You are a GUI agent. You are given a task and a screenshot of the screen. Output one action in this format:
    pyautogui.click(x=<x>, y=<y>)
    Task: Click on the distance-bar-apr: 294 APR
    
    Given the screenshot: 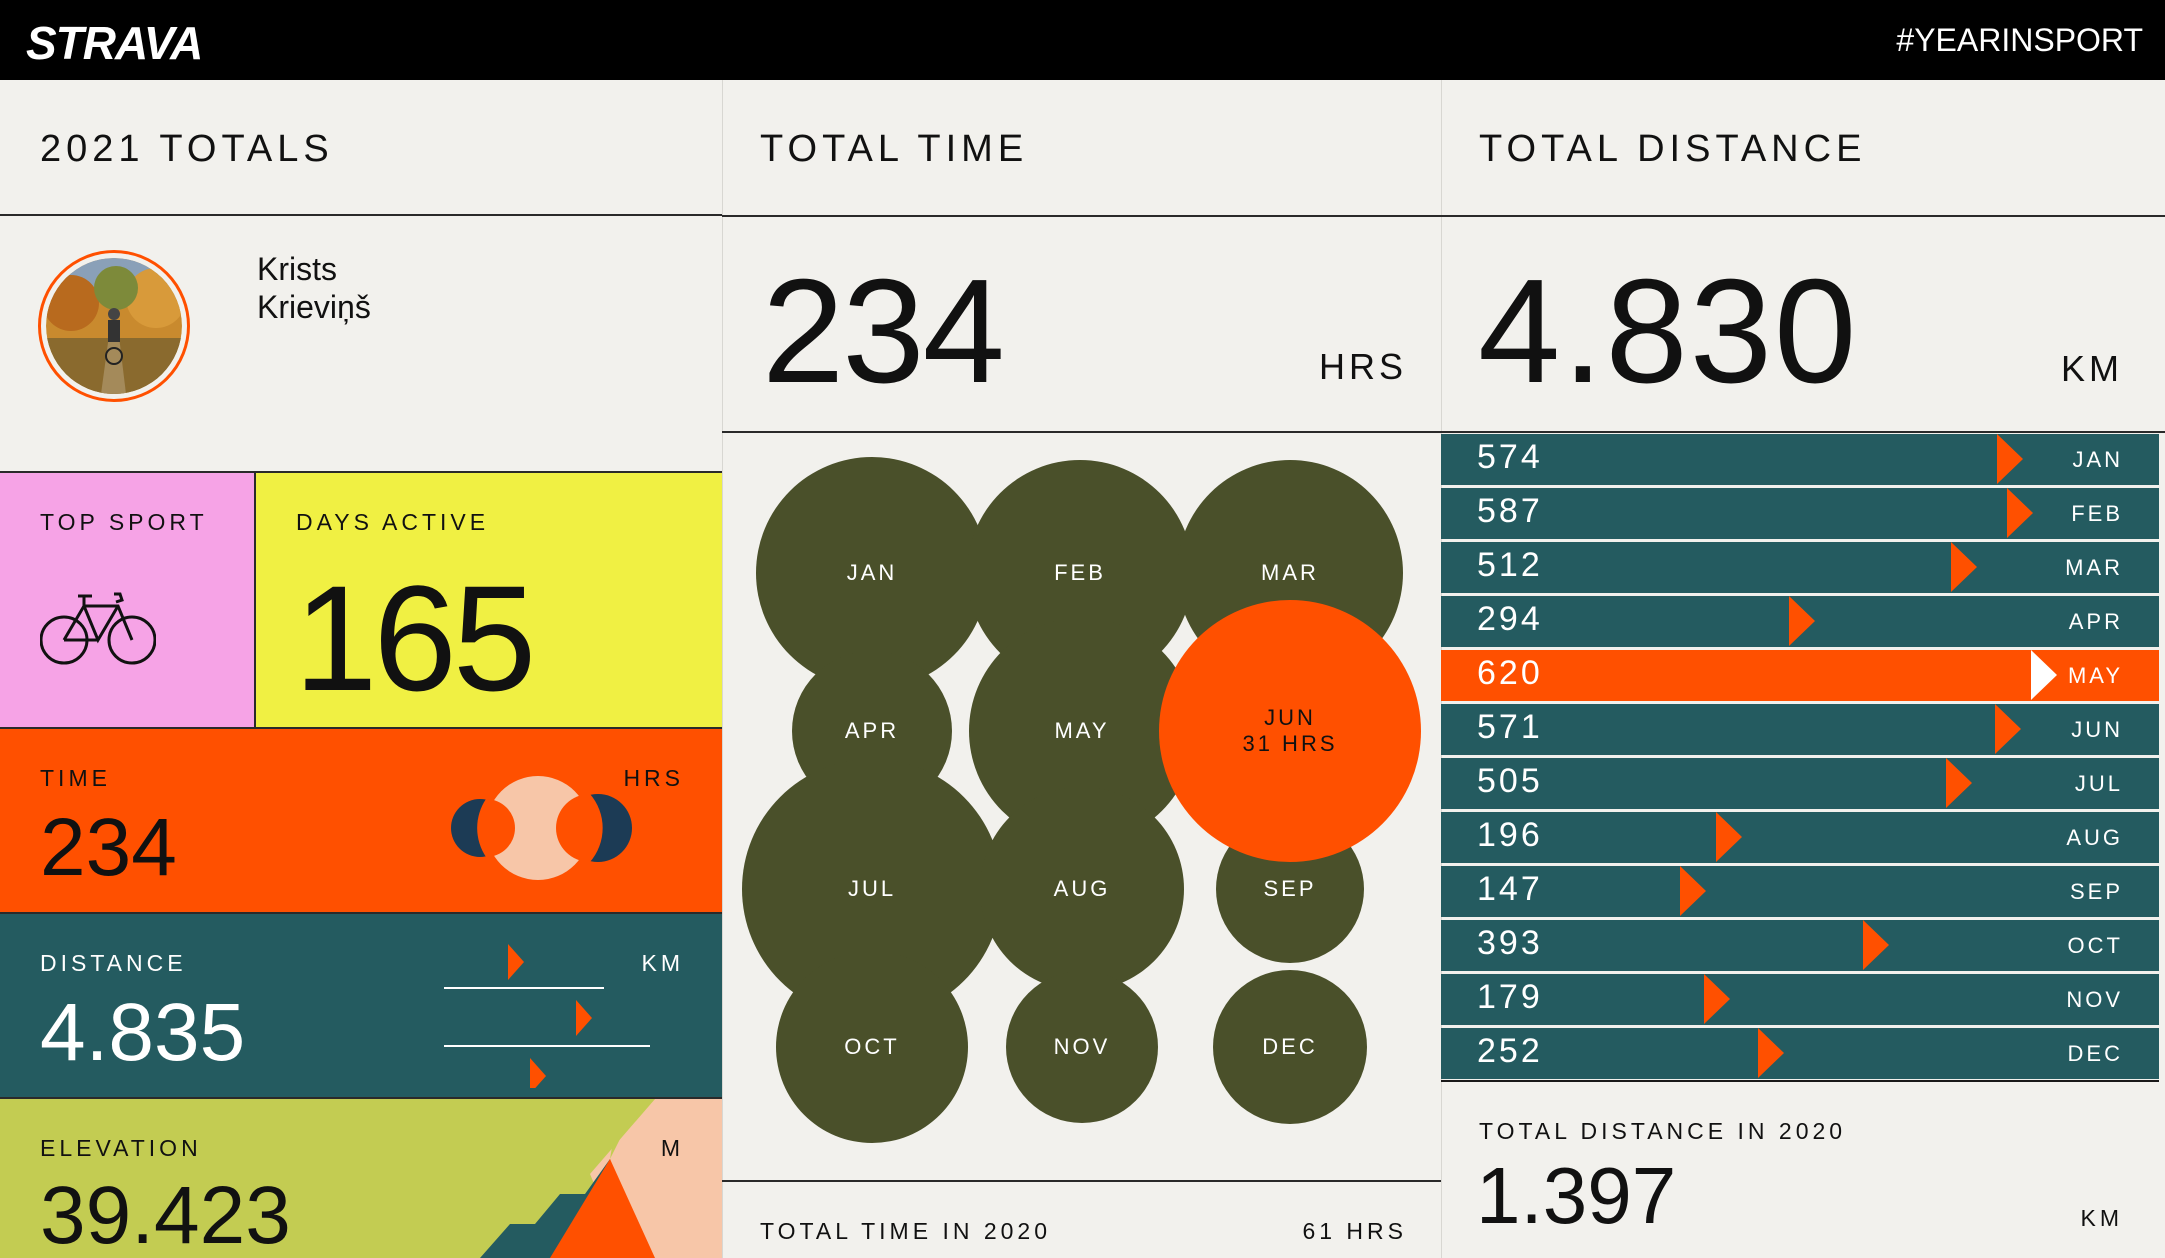 What is the action you would take?
    pyautogui.click(x=1800, y=621)
    